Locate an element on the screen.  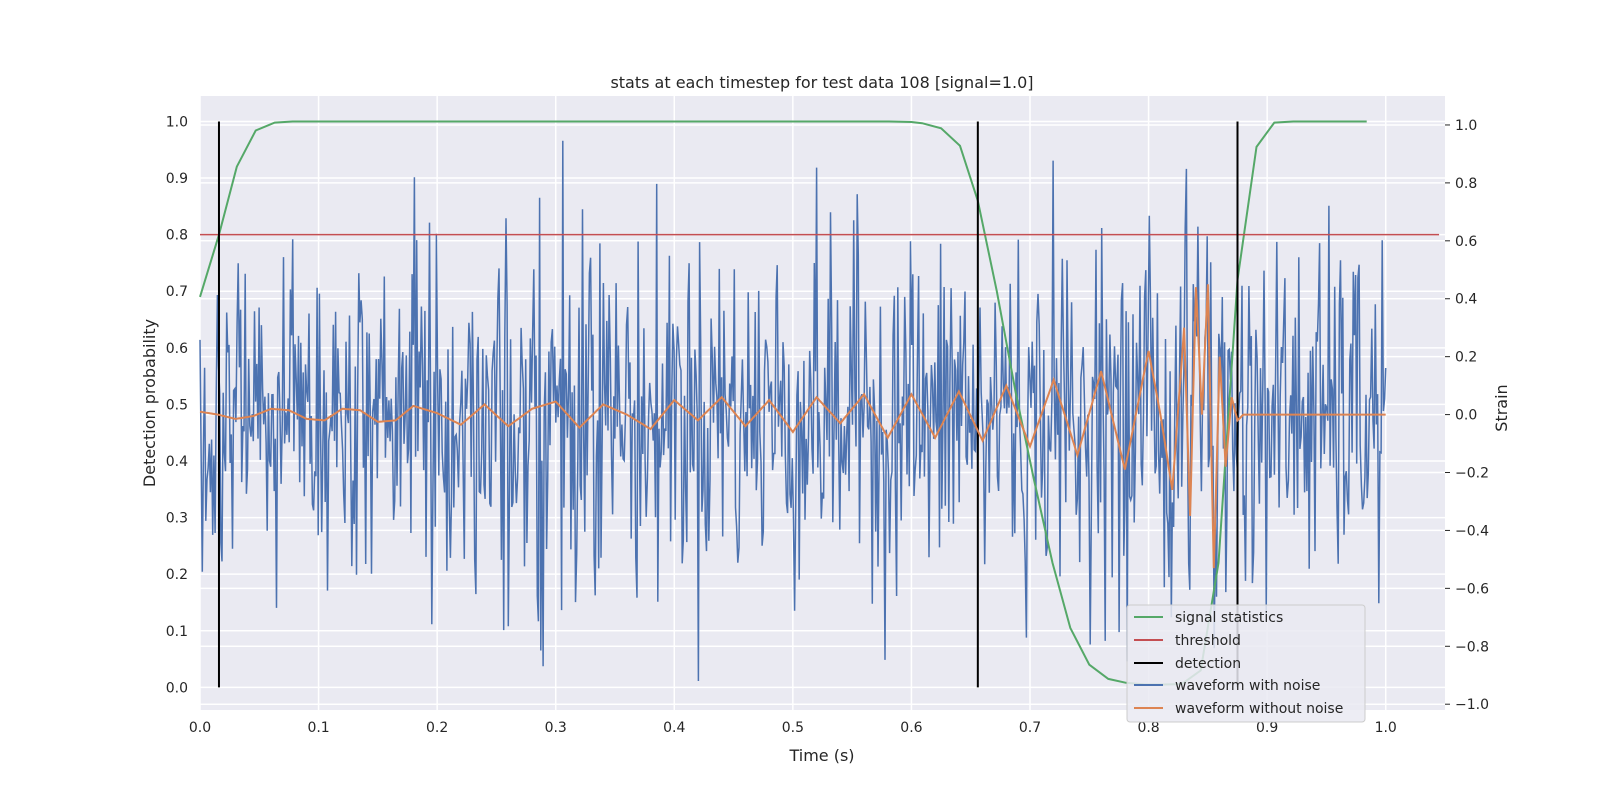
x-axis-ticks: 0.0 0.1 0.2 0.3 0.4 0.5 0.6 0.7 0.8 0.9 1.0 is located at coordinates (793, 728).